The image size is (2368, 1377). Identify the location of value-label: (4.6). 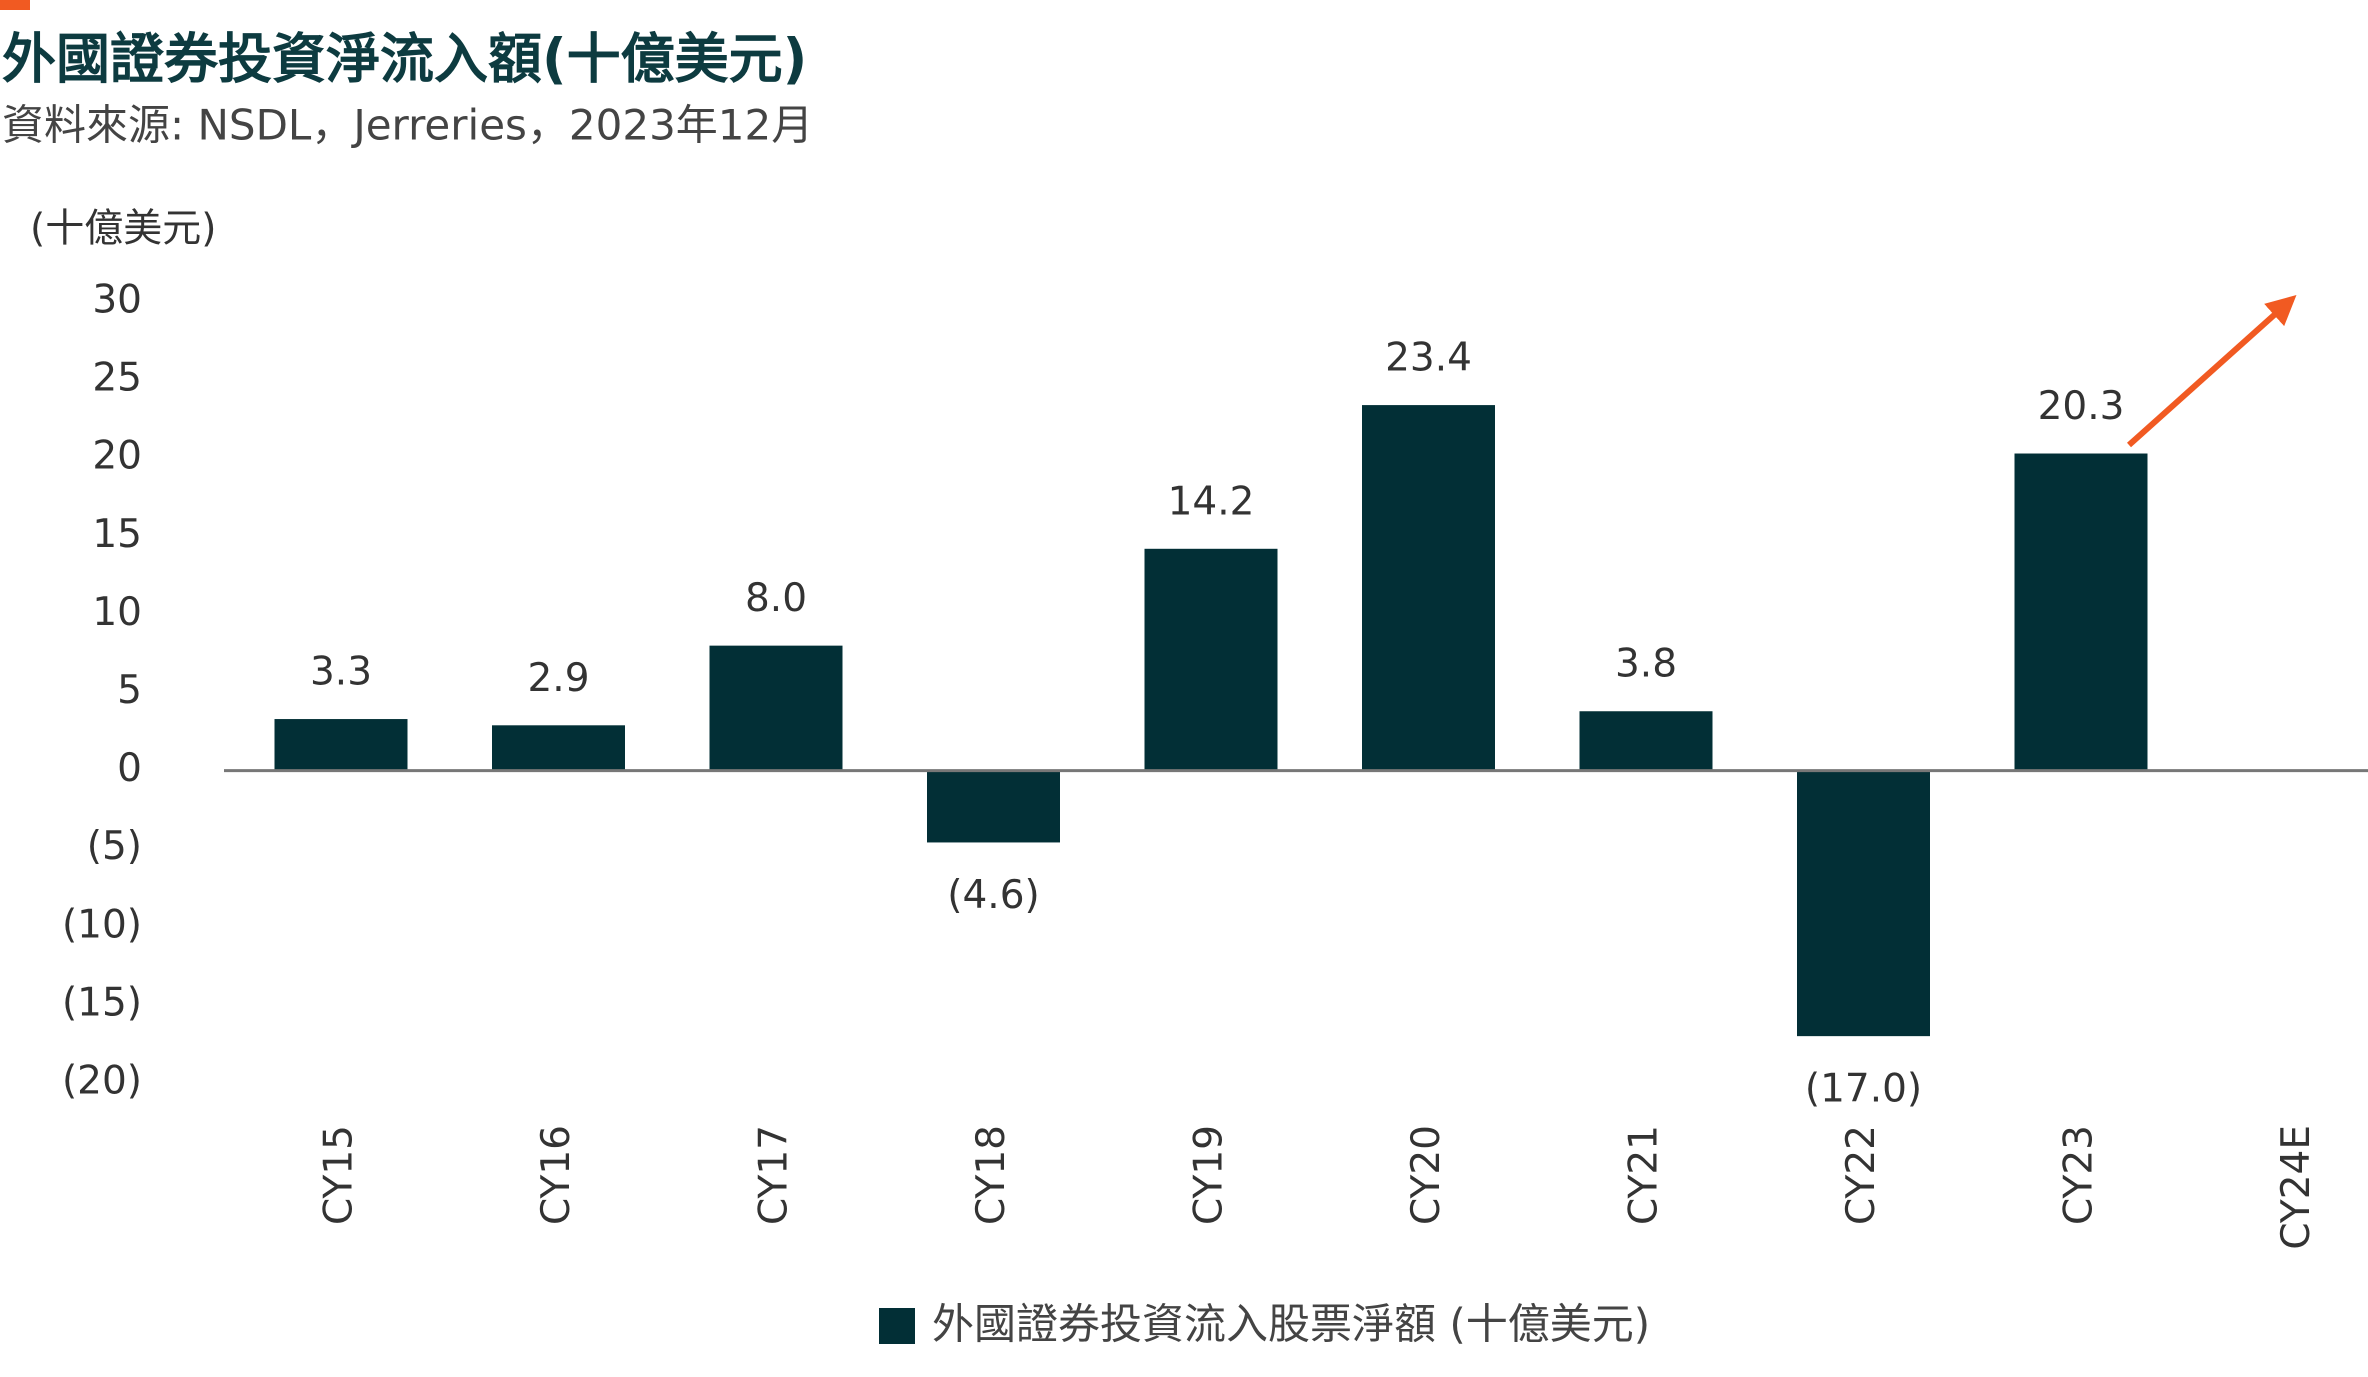
(993, 895).